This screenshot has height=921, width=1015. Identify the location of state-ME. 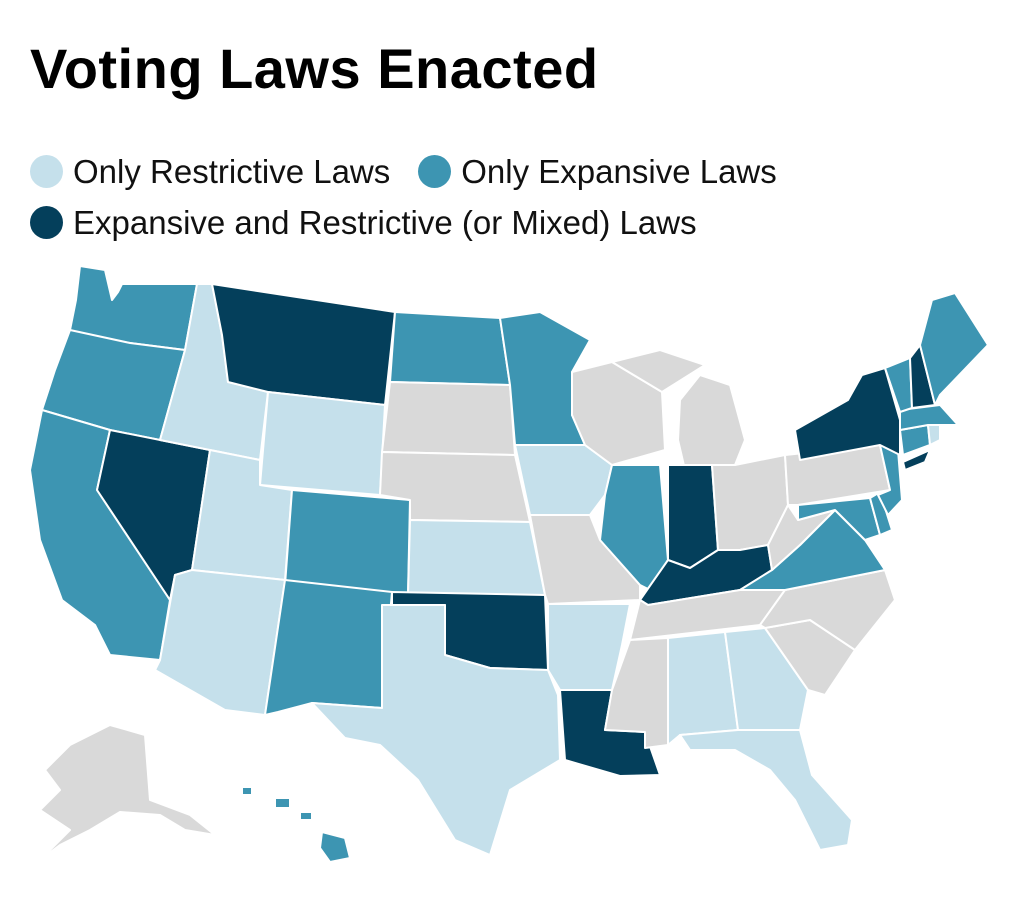
(954, 349).